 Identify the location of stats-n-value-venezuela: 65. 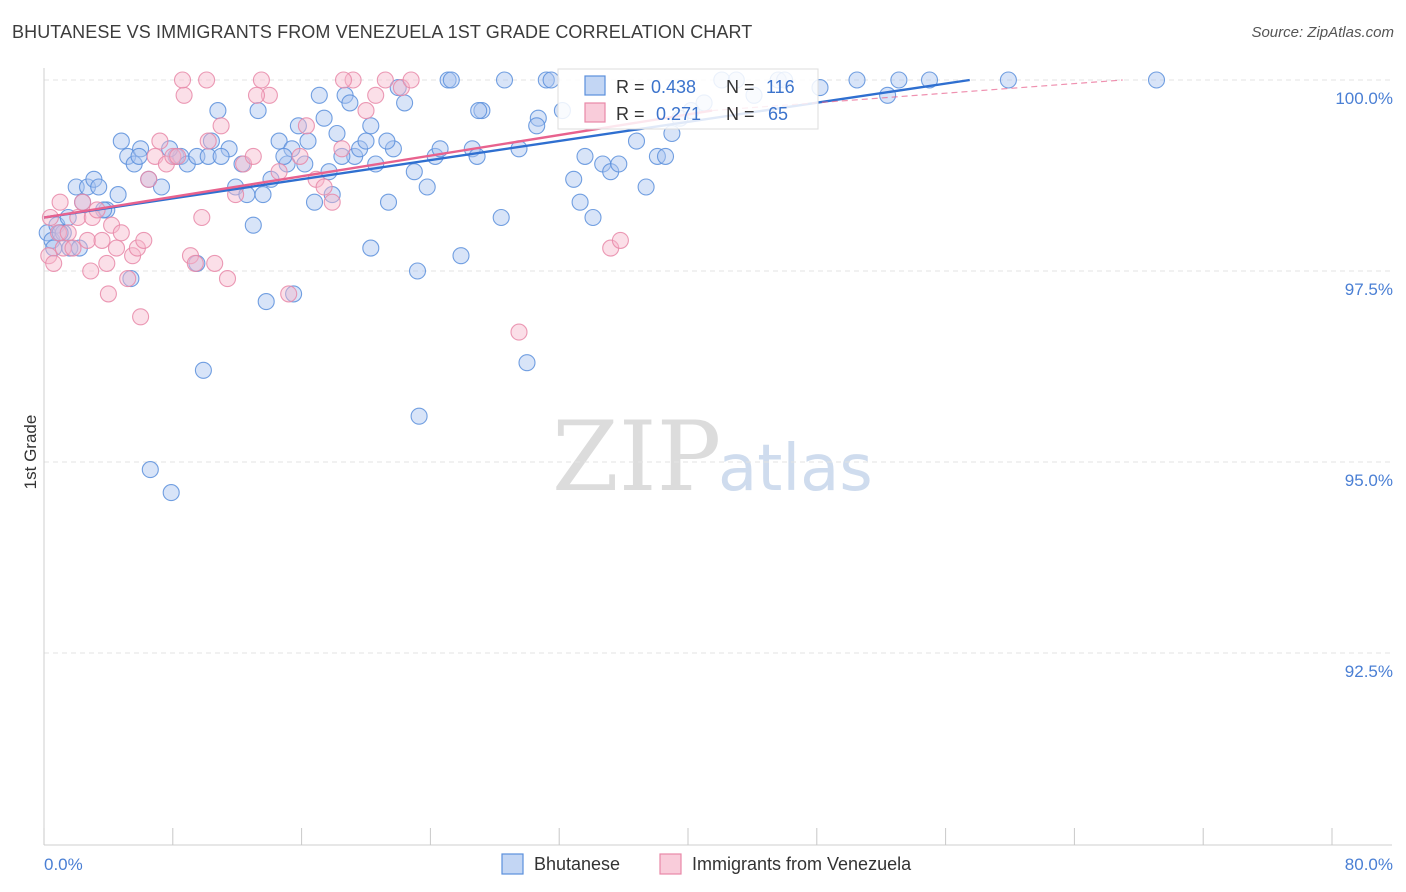
(778, 114).